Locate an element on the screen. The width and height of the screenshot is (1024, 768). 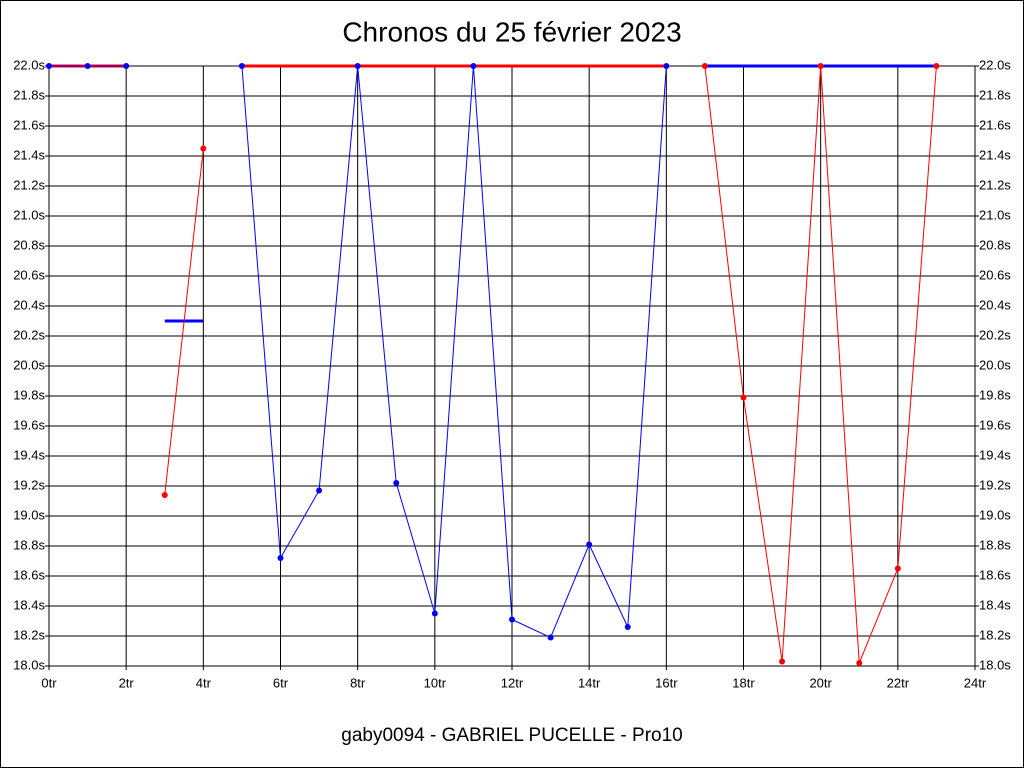
y-tick-label: 21.6s is located at coordinates (29, 124).